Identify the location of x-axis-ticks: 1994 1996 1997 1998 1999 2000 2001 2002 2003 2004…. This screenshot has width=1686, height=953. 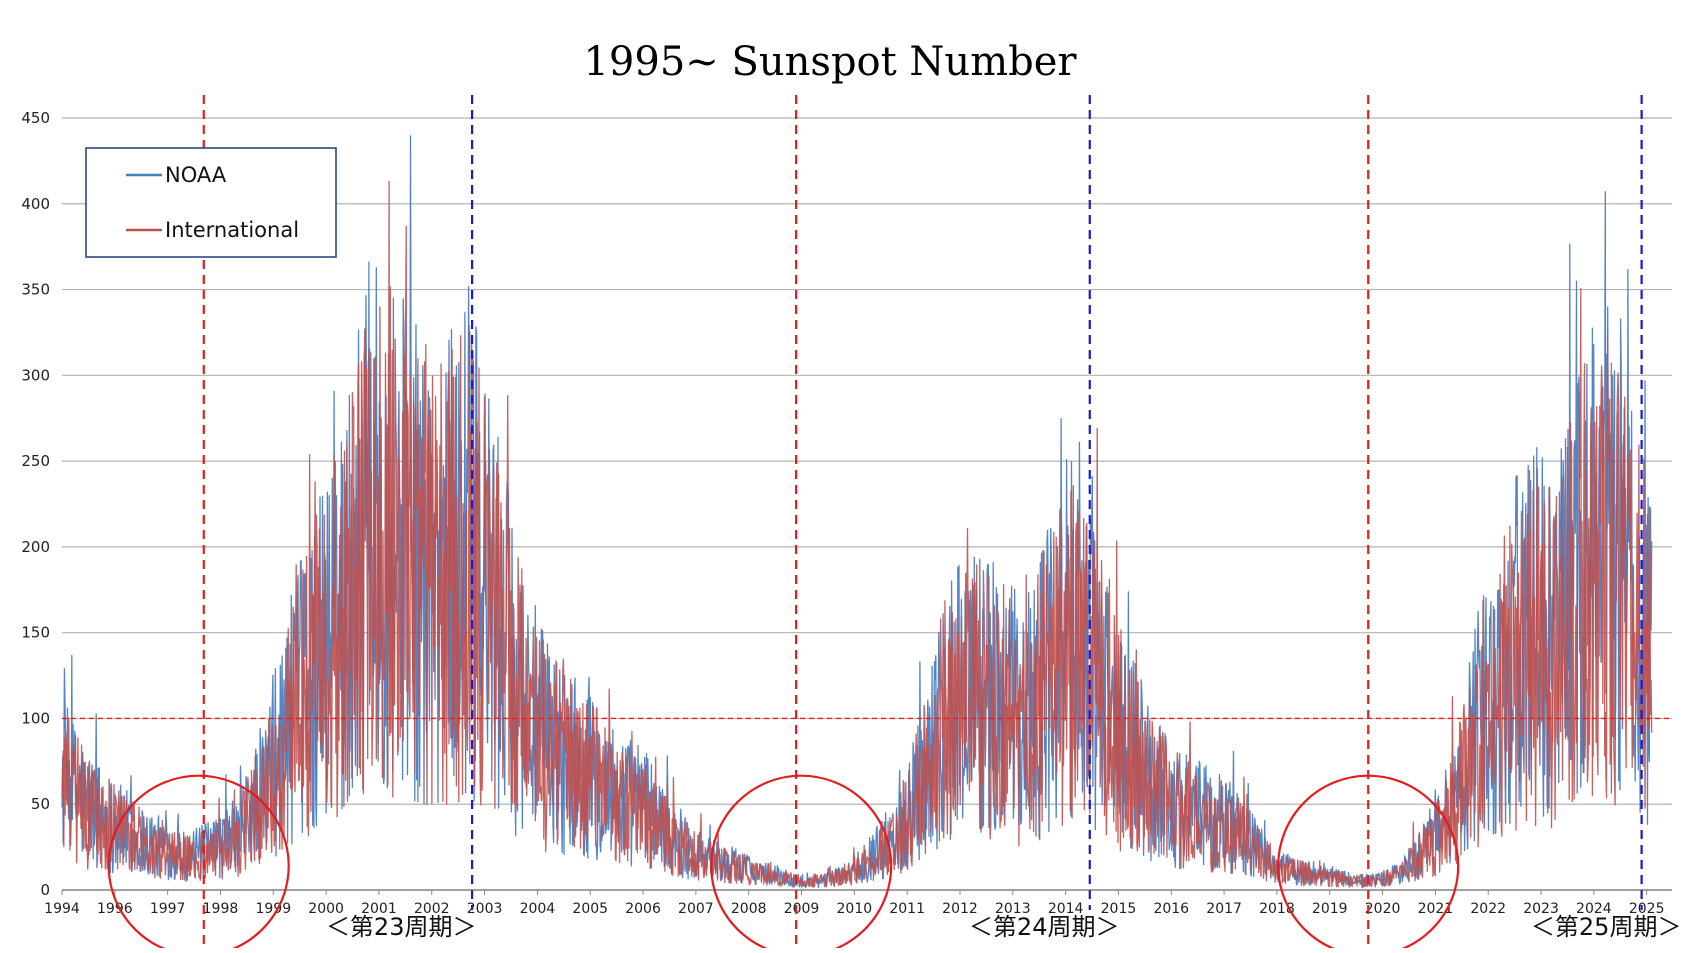
(854, 903).